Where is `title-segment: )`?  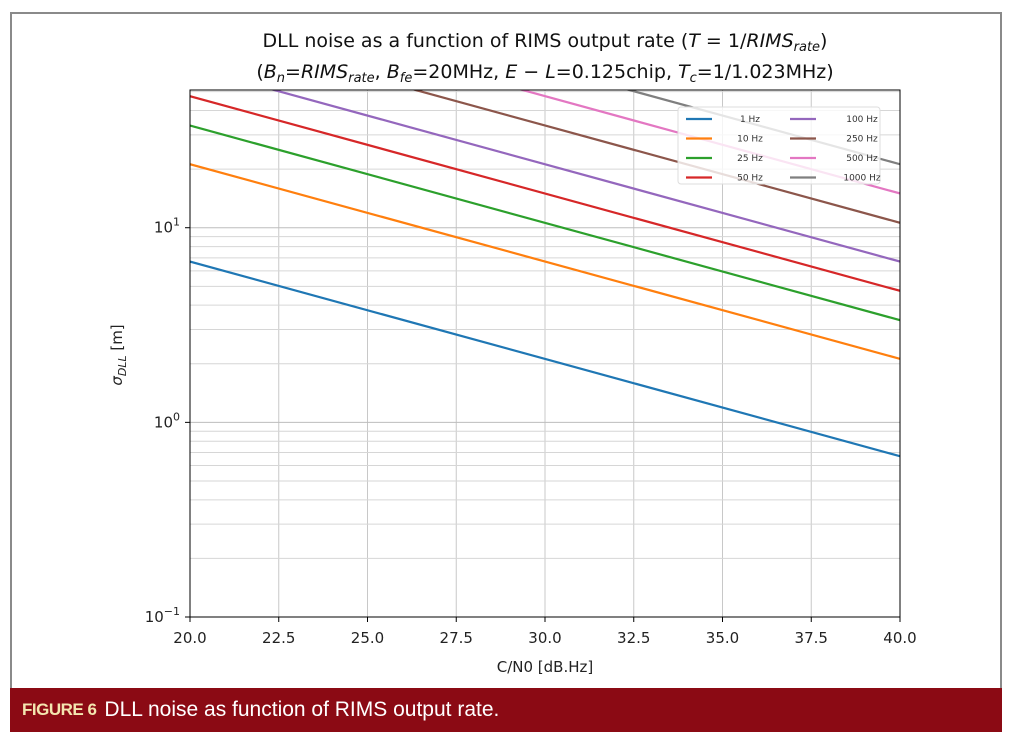
title-segment: ) is located at coordinates (823, 41).